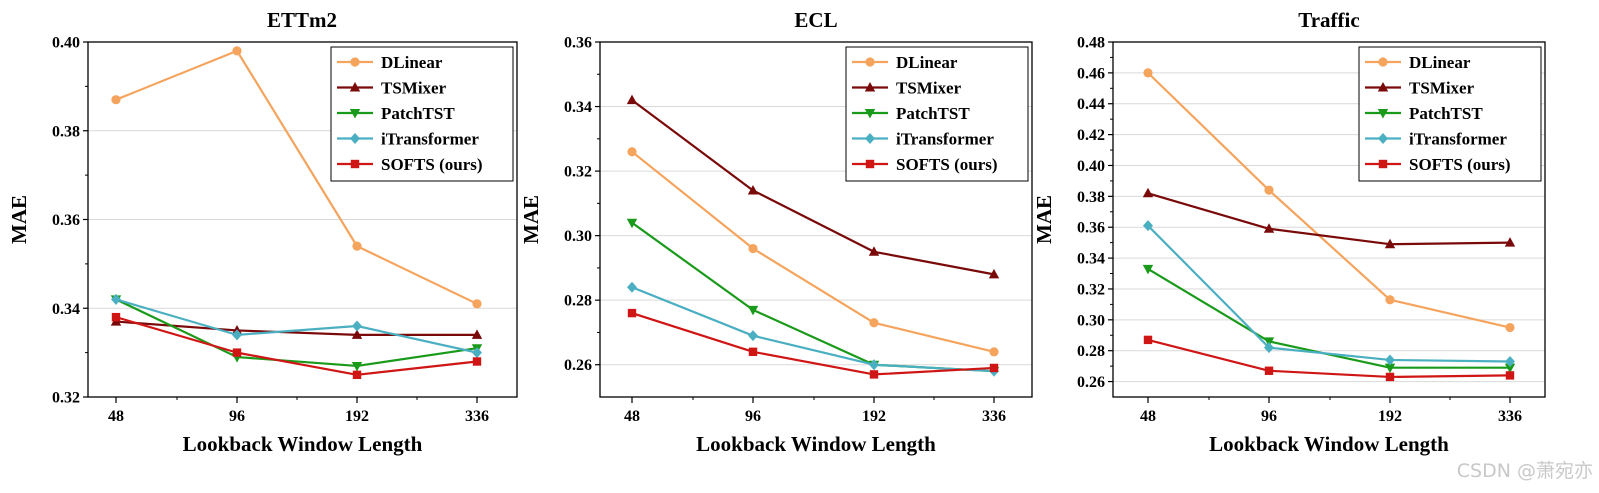 The width and height of the screenshot is (1599, 493). Describe the element at coordinates (66, 131) in the screenshot. I see `y-tick-label: 0.38` at that location.